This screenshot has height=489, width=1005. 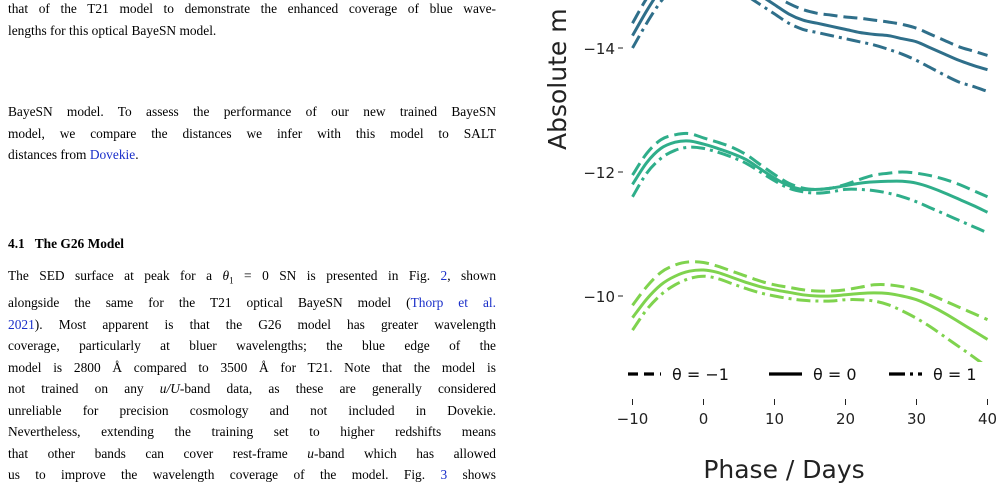 I want to click on x-tick-label: 40, so click(x=987, y=419).